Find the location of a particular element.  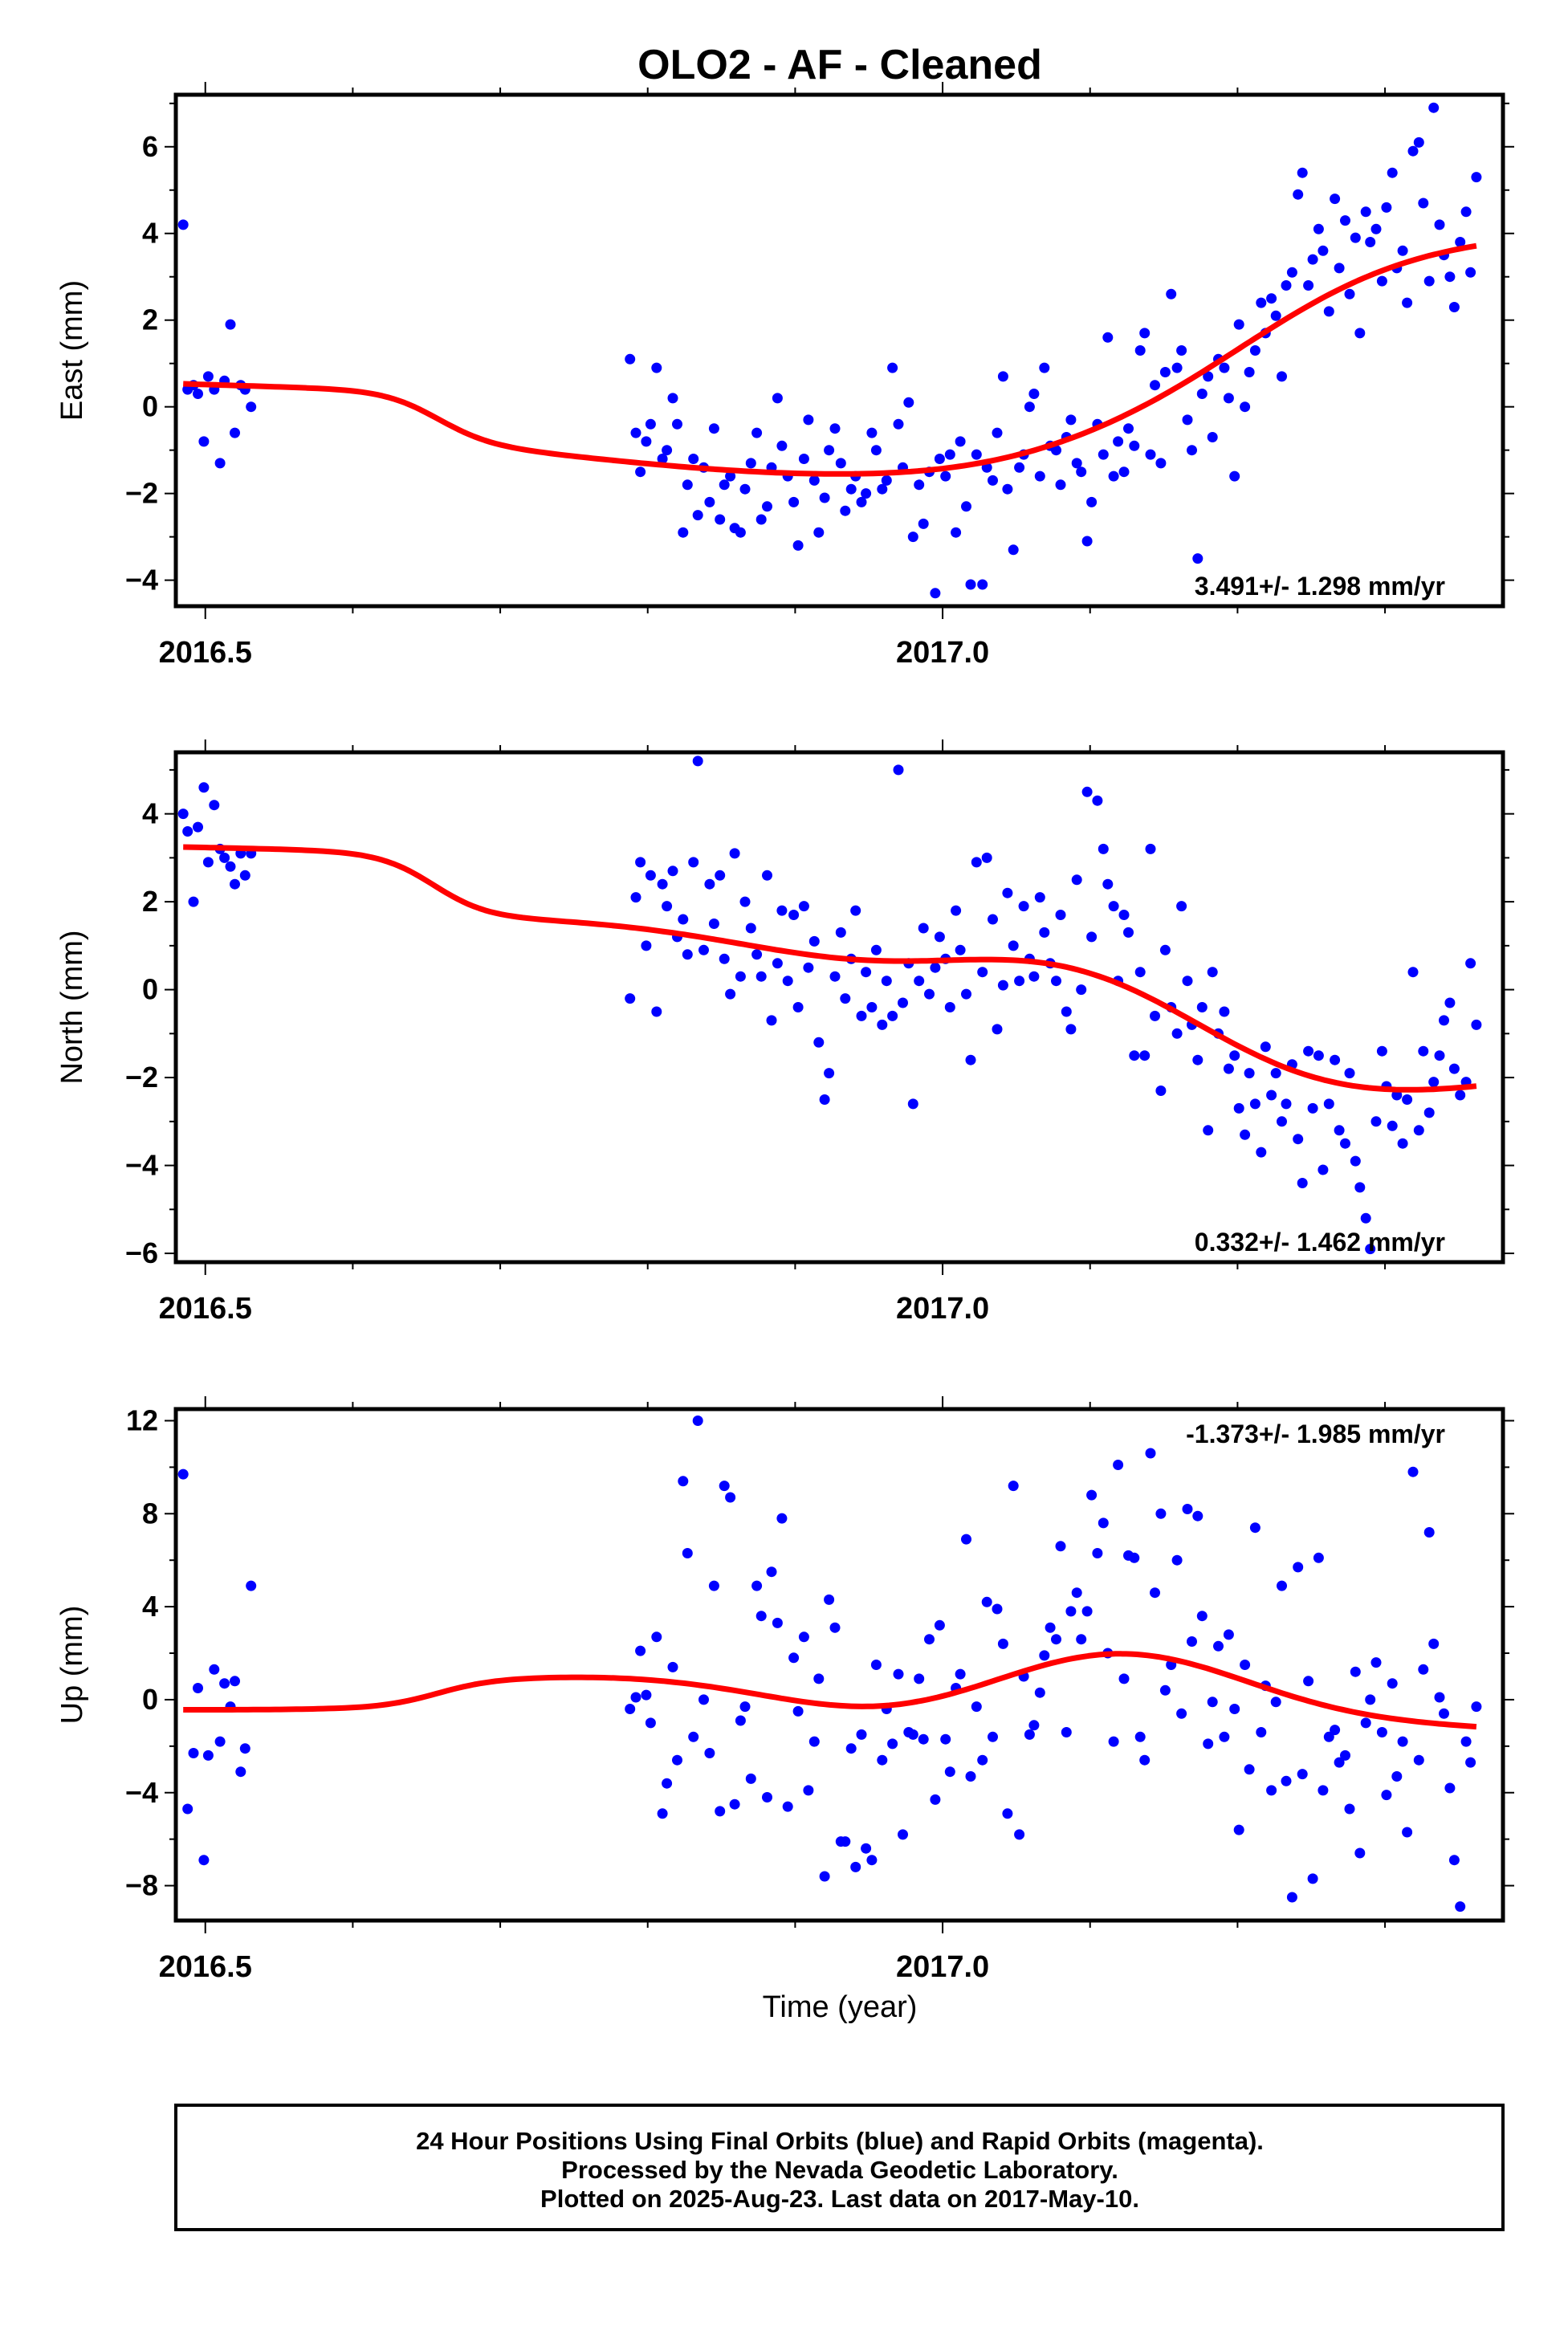

y-tick-label: 8 is located at coordinates (150, 1513).